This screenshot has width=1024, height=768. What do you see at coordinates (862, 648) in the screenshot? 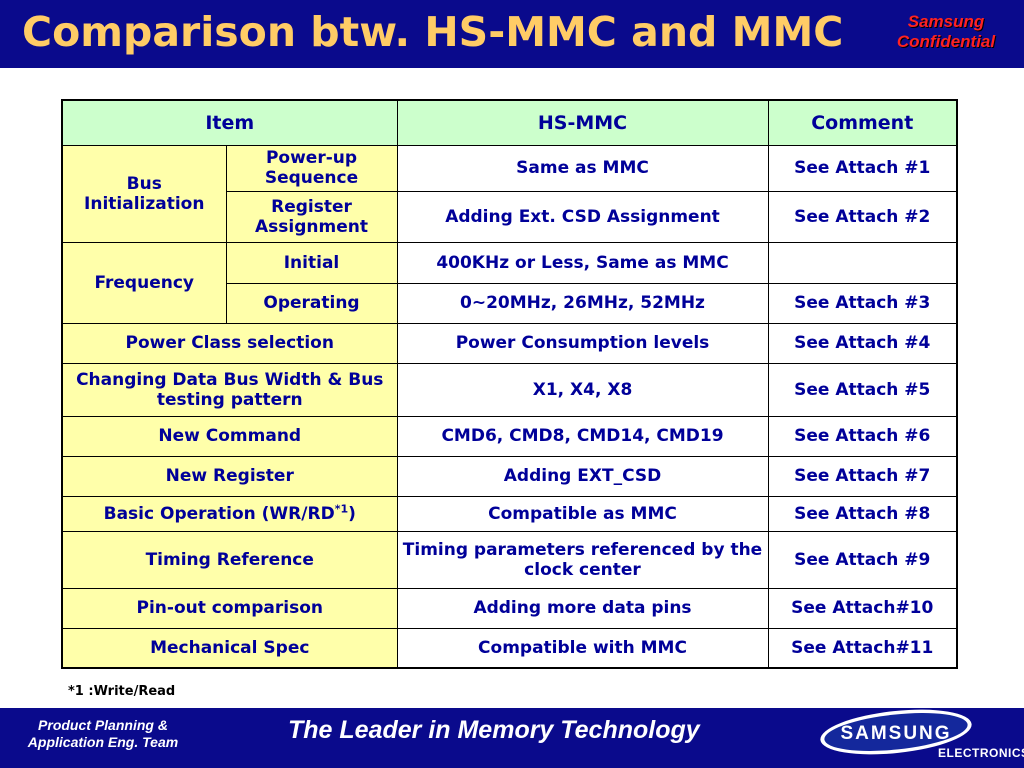
I see `comment-cell: See Attach#11` at bounding box center [862, 648].